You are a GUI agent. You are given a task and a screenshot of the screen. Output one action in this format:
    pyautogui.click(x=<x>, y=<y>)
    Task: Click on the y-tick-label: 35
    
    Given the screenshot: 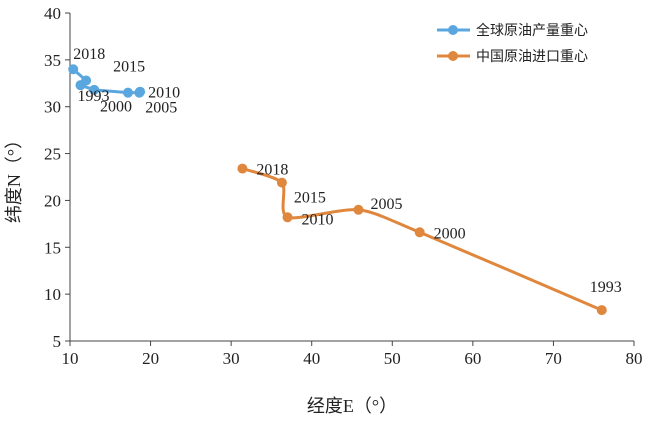 What is the action you would take?
    pyautogui.click(x=52, y=60)
    